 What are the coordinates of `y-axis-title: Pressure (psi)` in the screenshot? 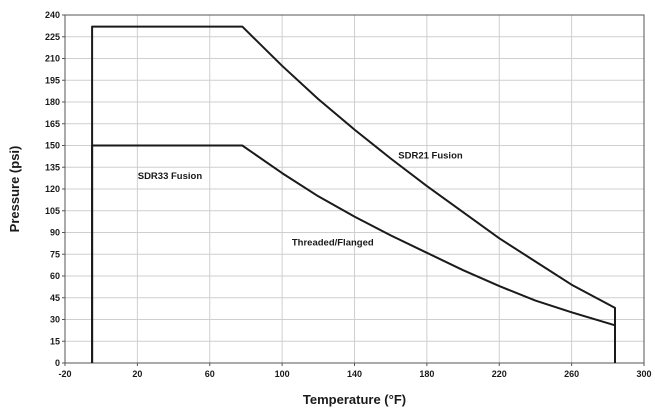 It's located at (14, 189).